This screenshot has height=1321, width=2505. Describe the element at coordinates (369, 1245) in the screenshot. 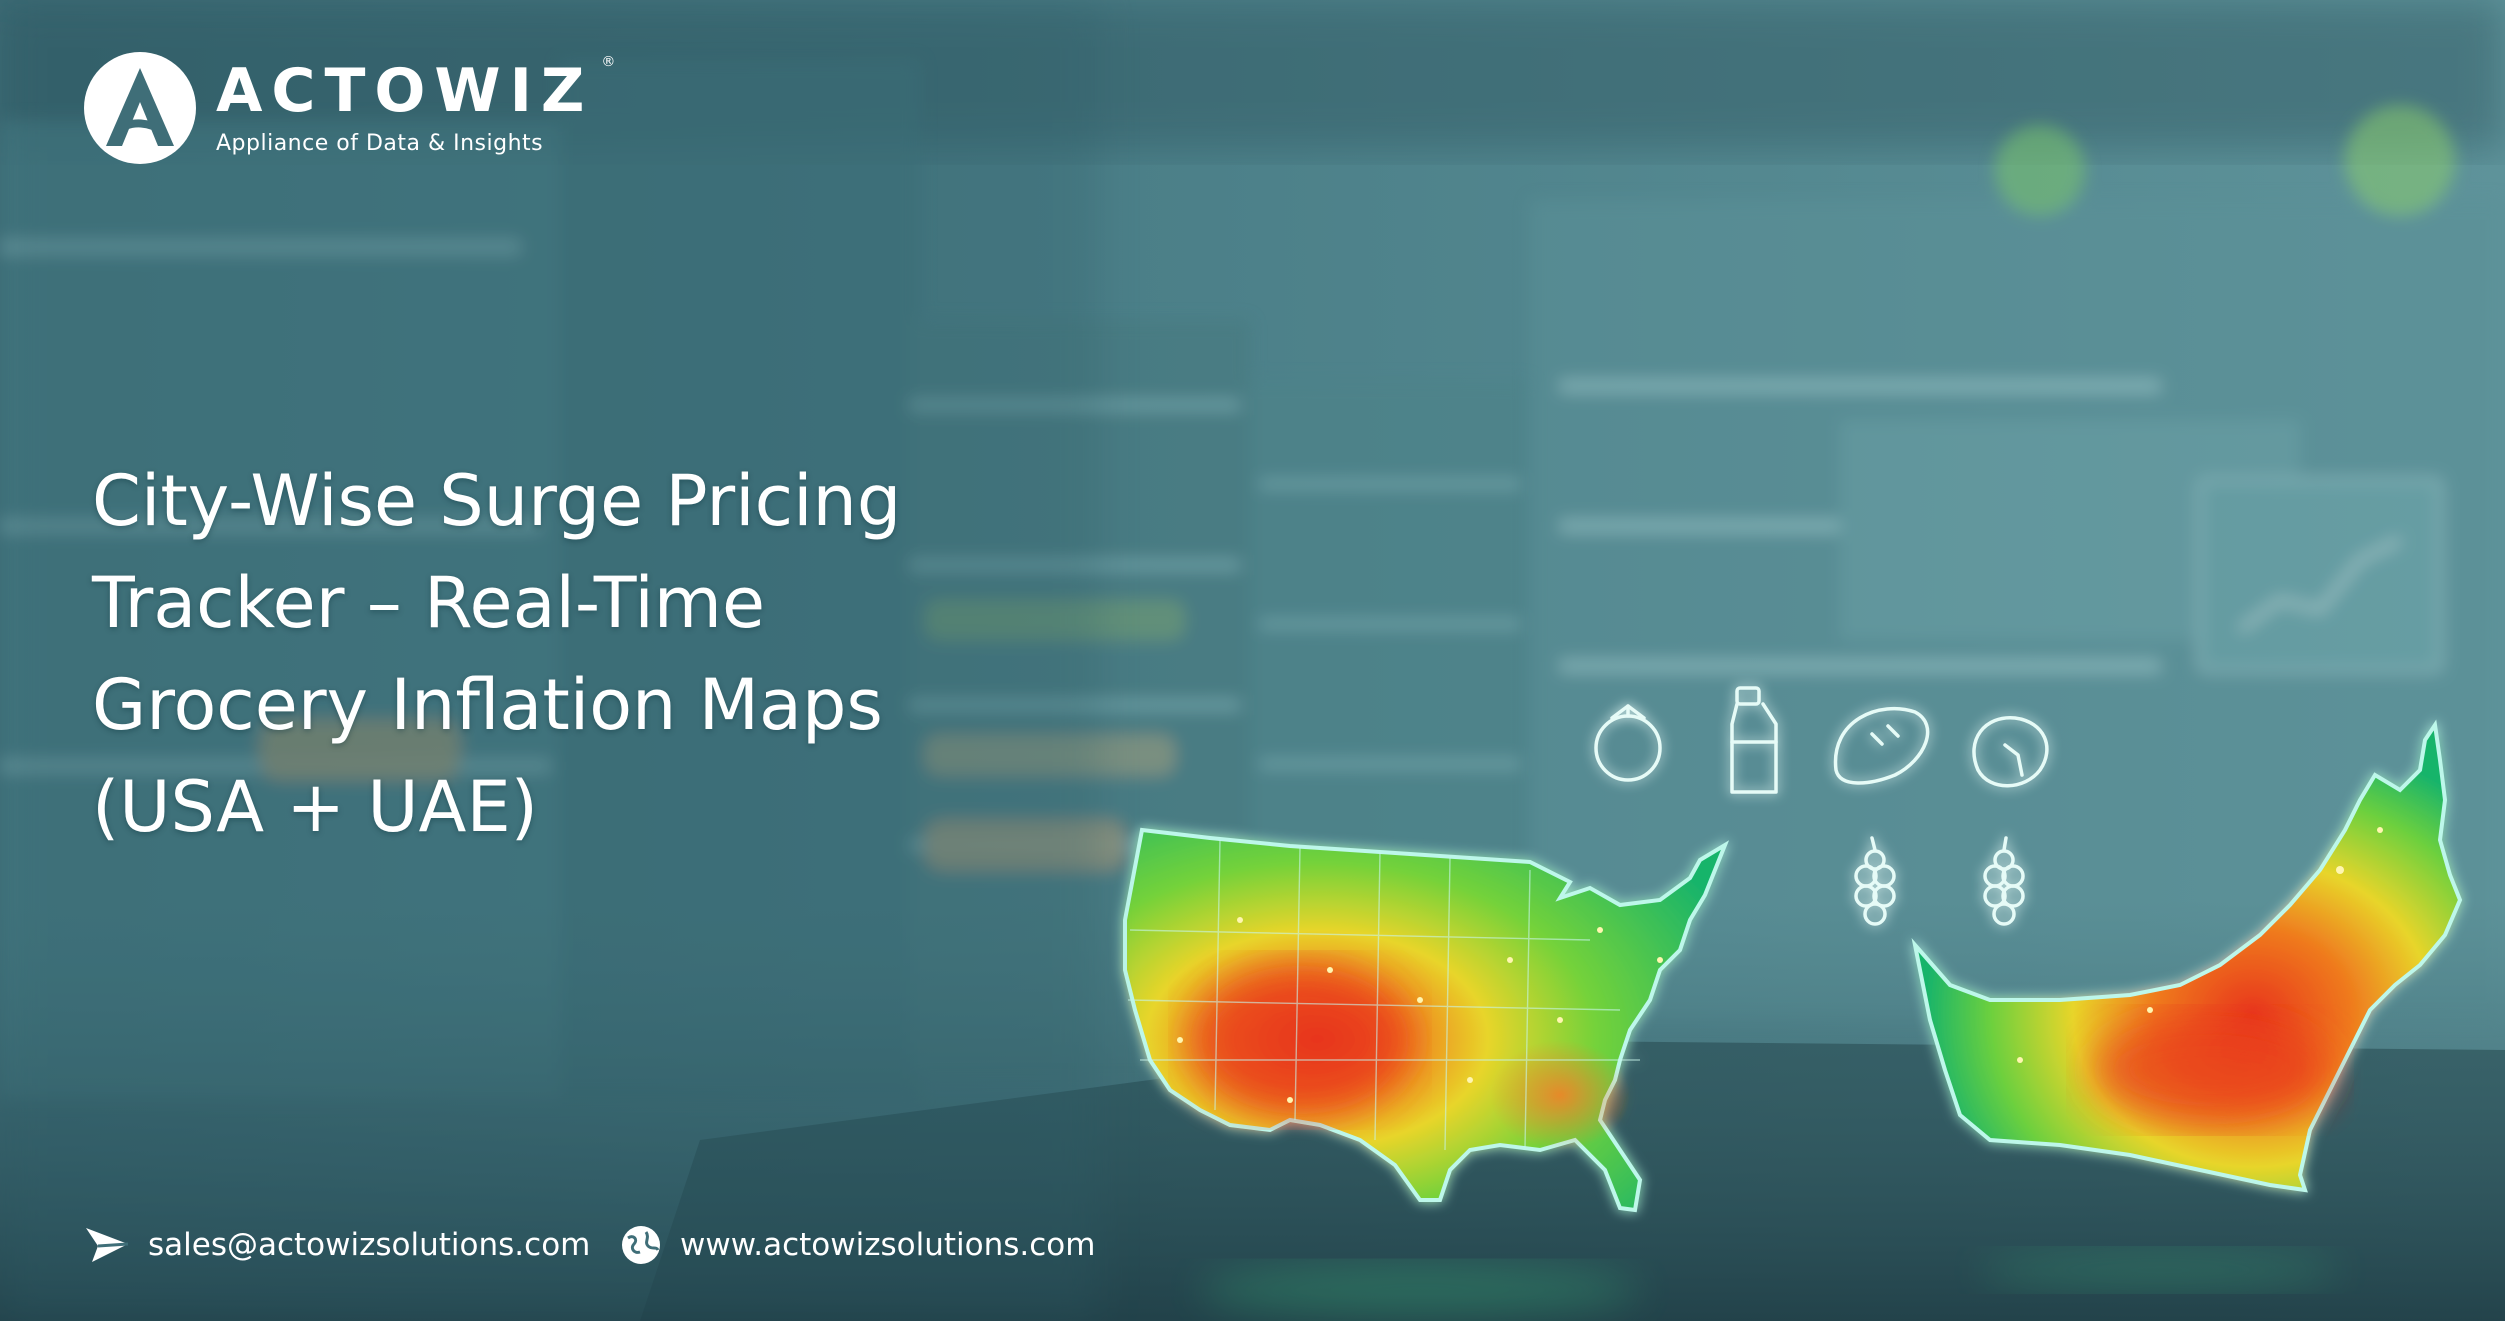

I see `email-link: sales@actowizsolutions.com` at that location.